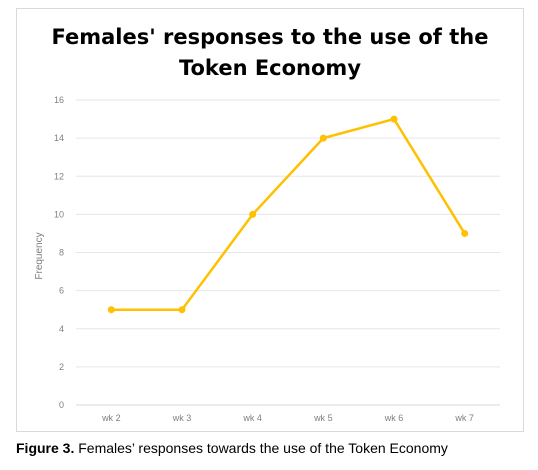 The image size is (538, 470). What do you see at coordinates (61, 253) in the screenshot?
I see `y-tick-label: 8` at bounding box center [61, 253].